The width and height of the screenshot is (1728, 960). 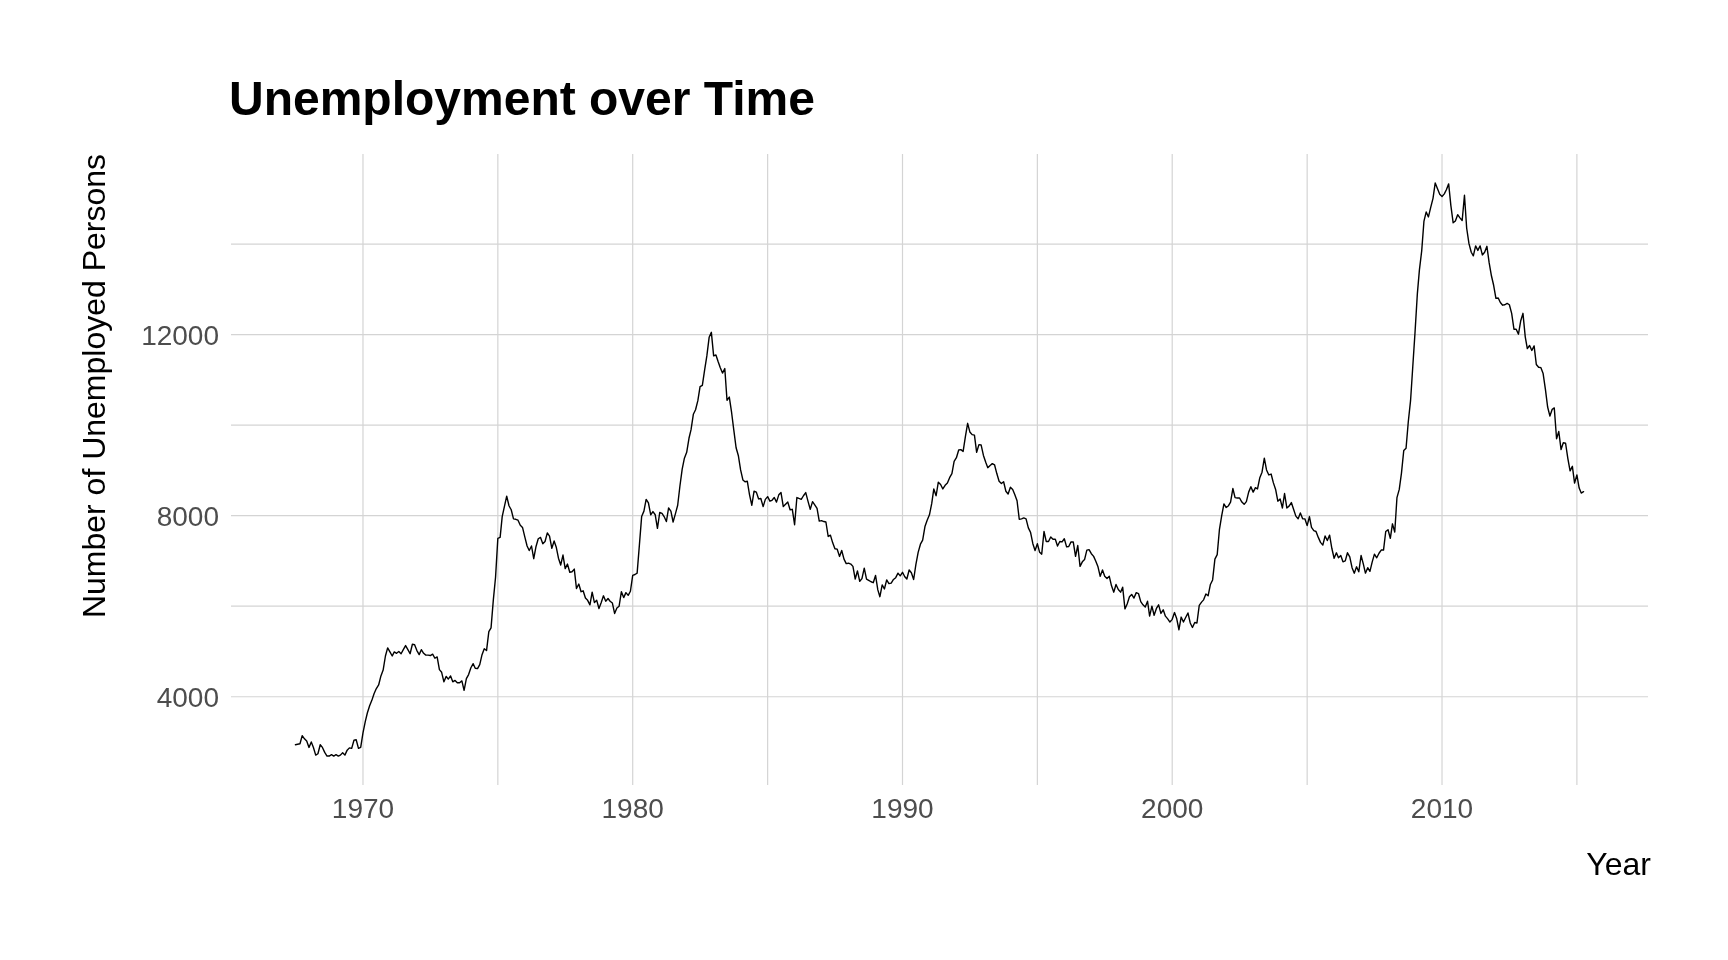 What do you see at coordinates (180, 335) in the screenshot?
I see `y-tick-label: 12000` at bounding box center [180, 335].